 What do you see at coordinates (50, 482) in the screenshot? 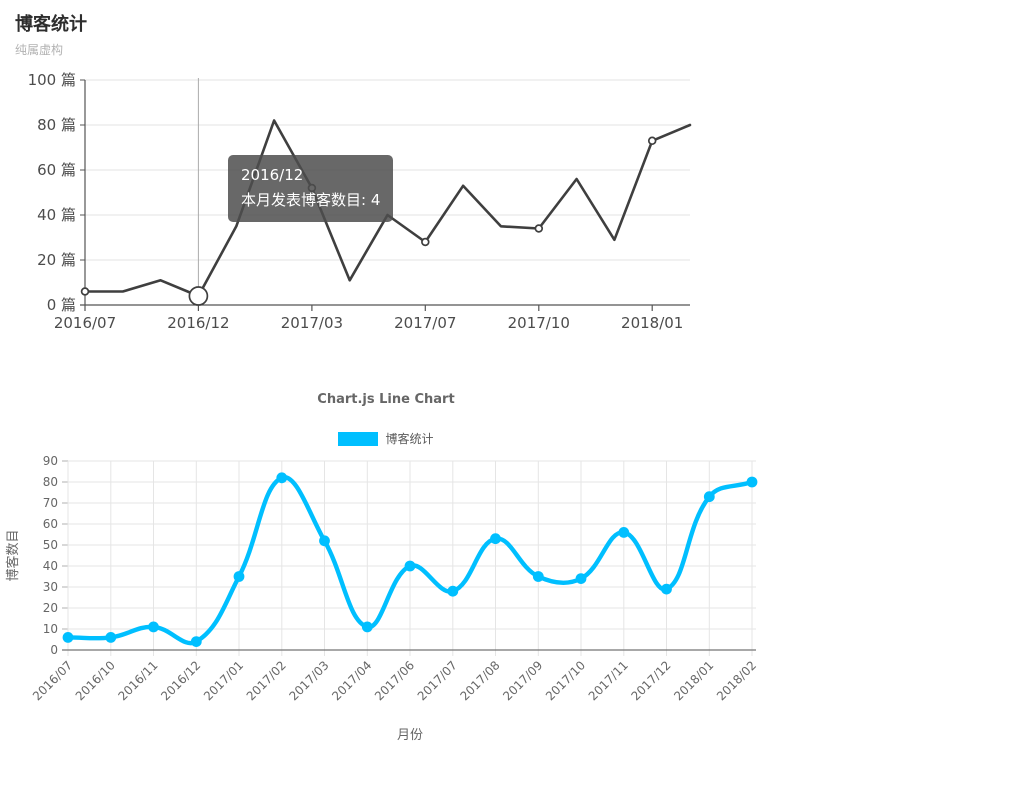
I see `y-tick-label: 80` at bounding box center [50, 482].